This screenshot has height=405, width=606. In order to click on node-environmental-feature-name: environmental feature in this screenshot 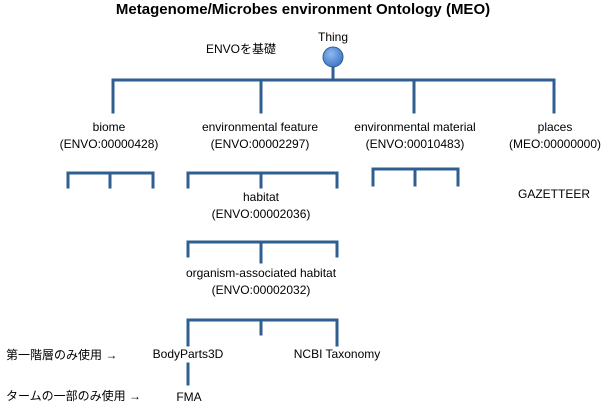, I will do `click(260, 127)`.